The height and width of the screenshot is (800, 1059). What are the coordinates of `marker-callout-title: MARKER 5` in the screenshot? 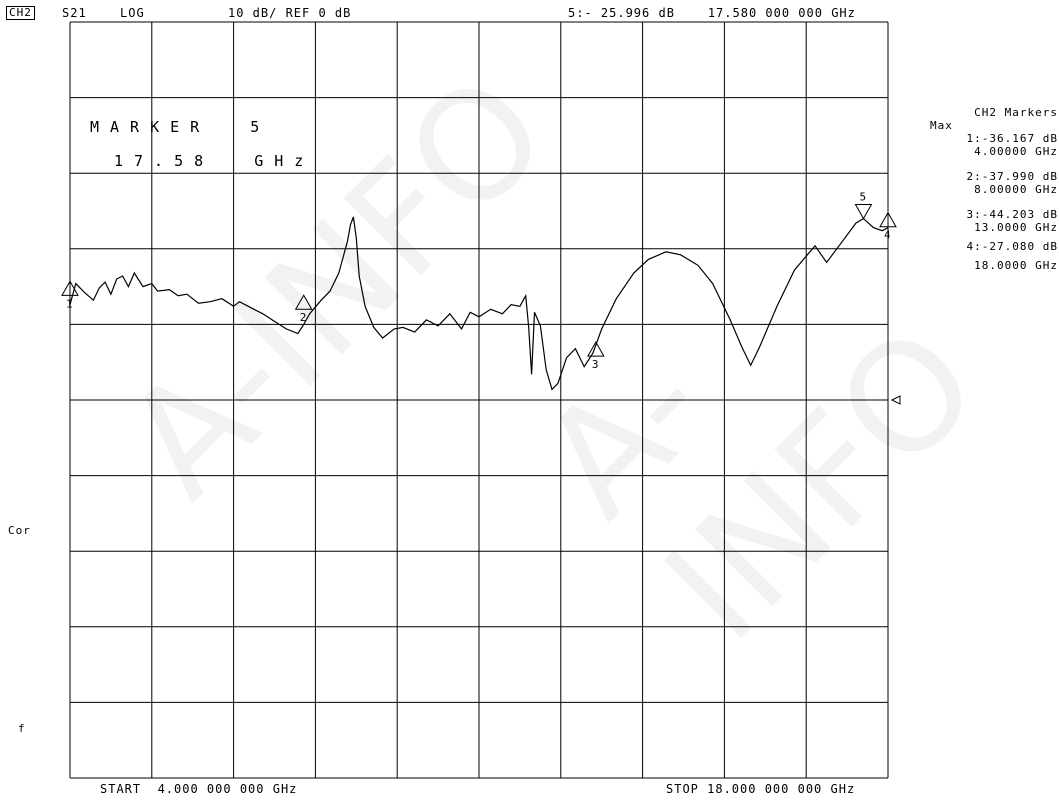 It's located at (180, 127).